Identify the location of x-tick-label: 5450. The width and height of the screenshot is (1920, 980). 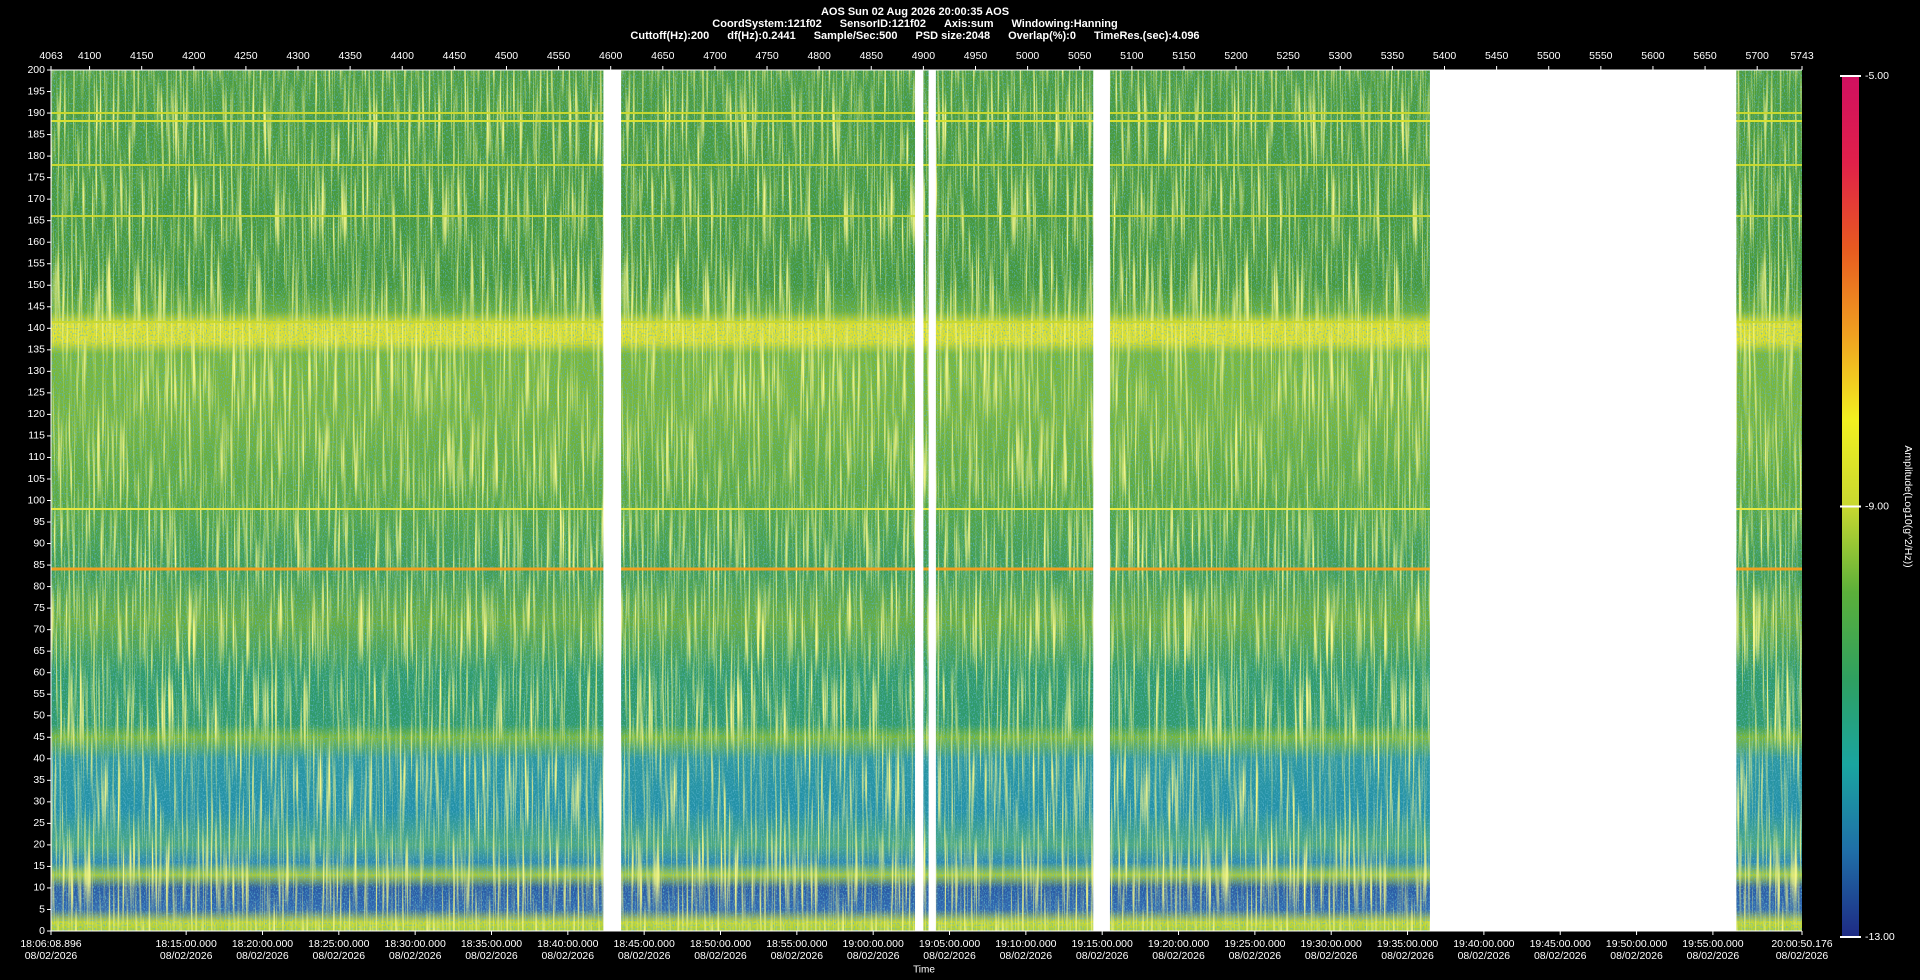
(1497, 56).